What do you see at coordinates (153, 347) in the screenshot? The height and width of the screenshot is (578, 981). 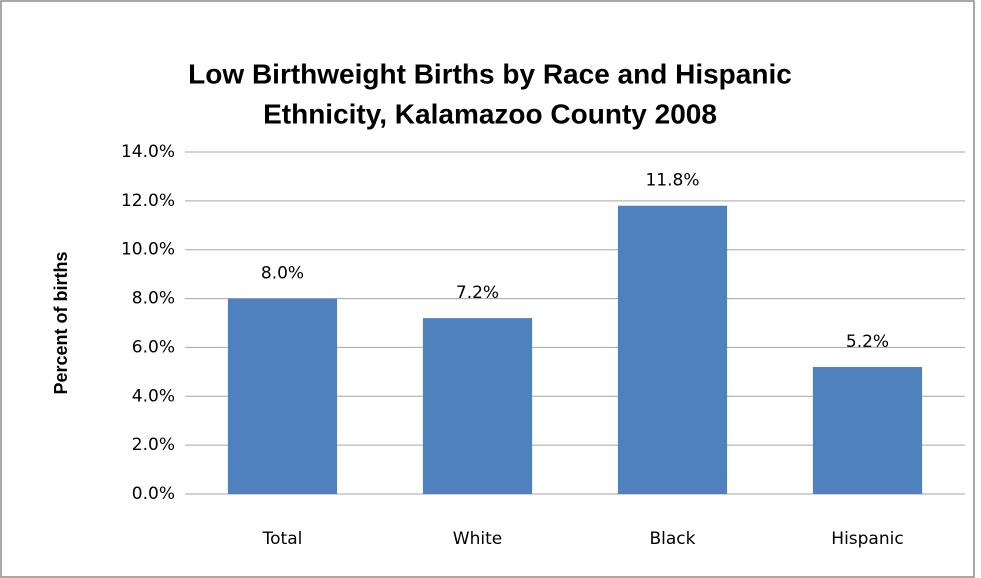 I see `y-tick-label: 6.0%` at bounding box center [153, 347].